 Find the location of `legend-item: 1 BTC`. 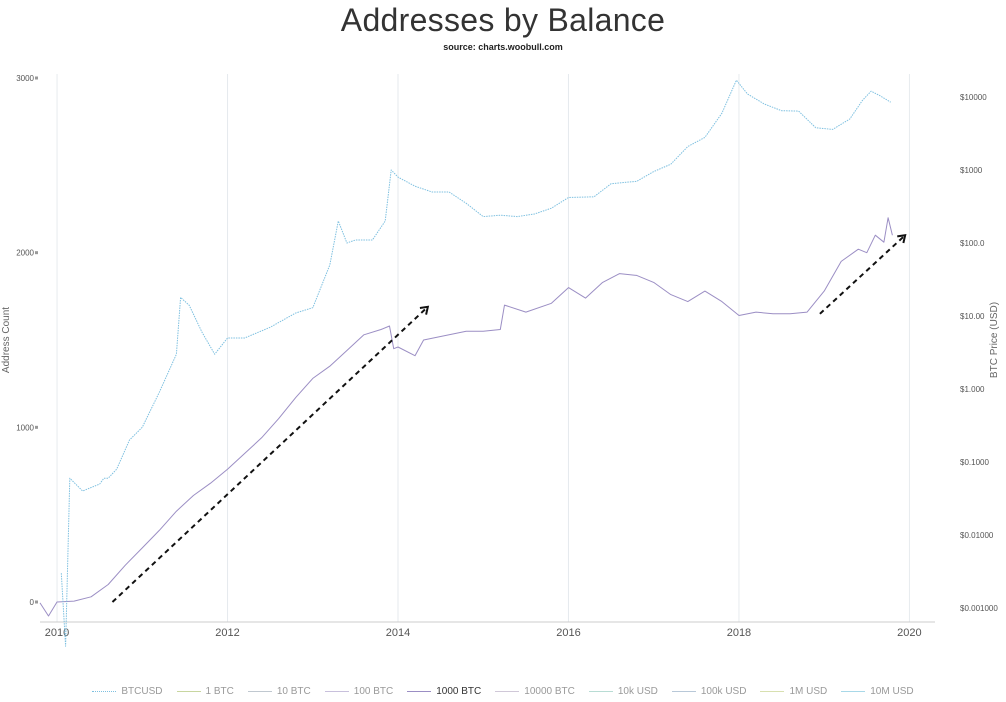

legend-item: 1 BTC is located at coordinates (205, 691).